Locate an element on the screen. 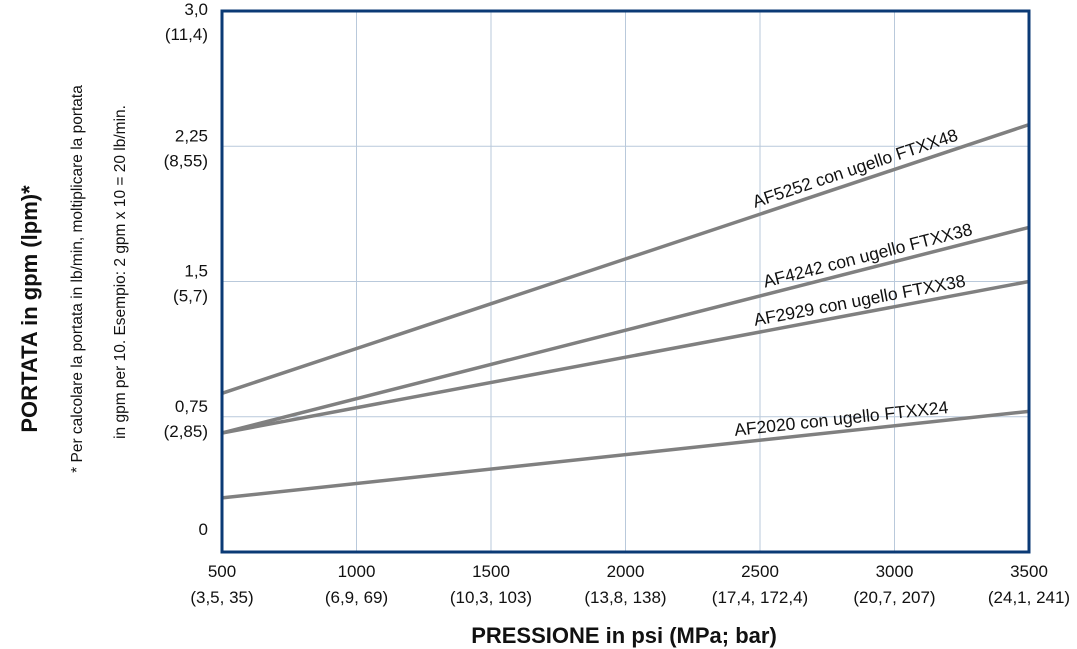 The image size is (1077, 649). y-tick-label: 3,0 is located at coordinates (196, 9).